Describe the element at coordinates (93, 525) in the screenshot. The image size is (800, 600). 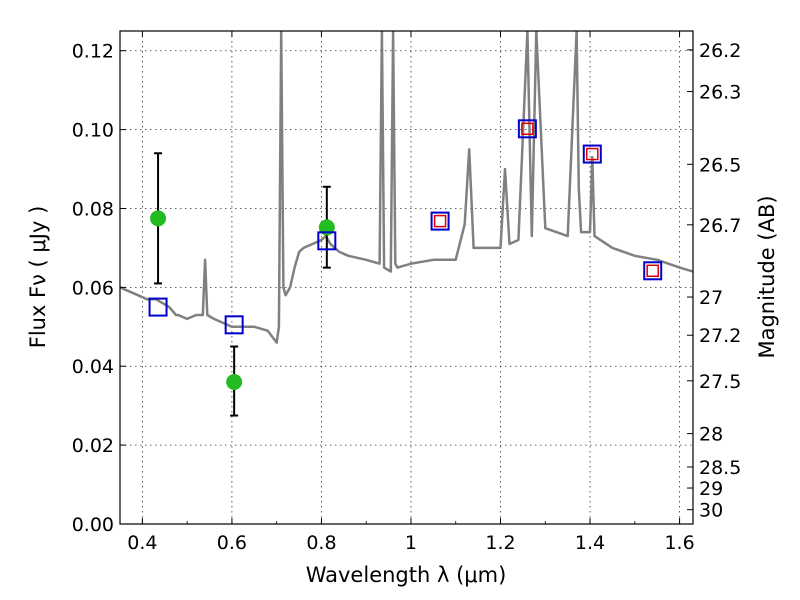
I see `y-tick-label: 0.00` at that location.